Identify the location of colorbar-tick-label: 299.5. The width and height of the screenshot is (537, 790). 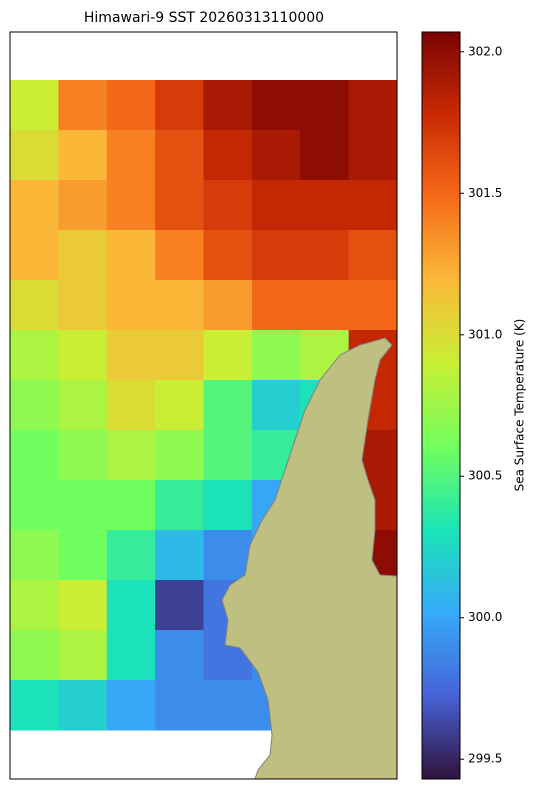
(485, 759).